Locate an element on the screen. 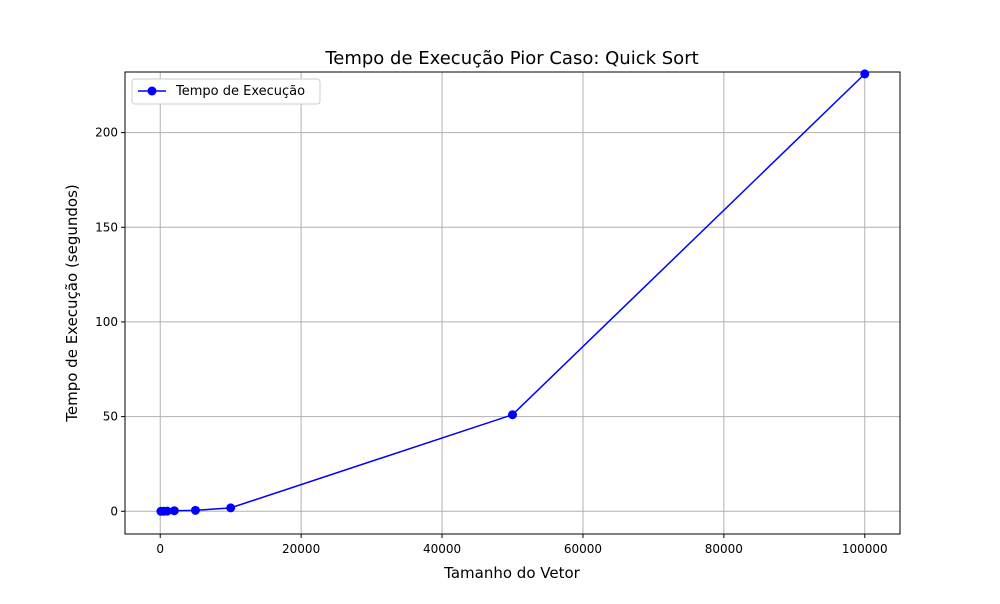 The width and height of the screenshot is (1000, 604). y-tick-label: 0 is located at coordinates (114, 511).